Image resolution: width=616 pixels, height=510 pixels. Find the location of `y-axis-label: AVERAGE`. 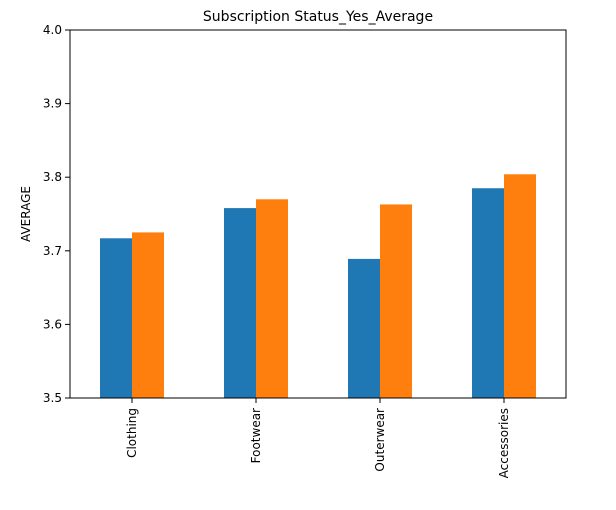

y-axis-label: AVERAGE is located at coordinates (26, 214).